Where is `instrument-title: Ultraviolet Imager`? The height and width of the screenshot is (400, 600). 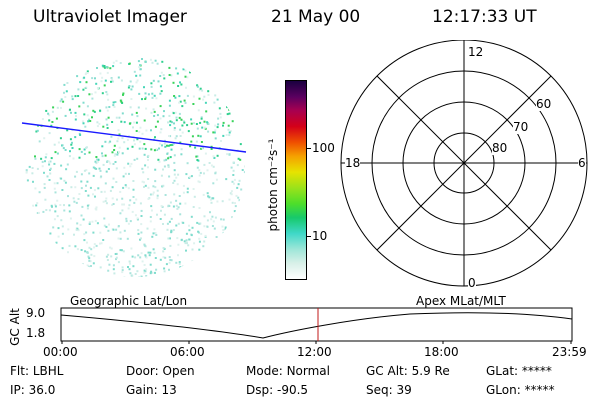 instrument-title: Ultraviolet Imager is located at coordinates (110, 17).